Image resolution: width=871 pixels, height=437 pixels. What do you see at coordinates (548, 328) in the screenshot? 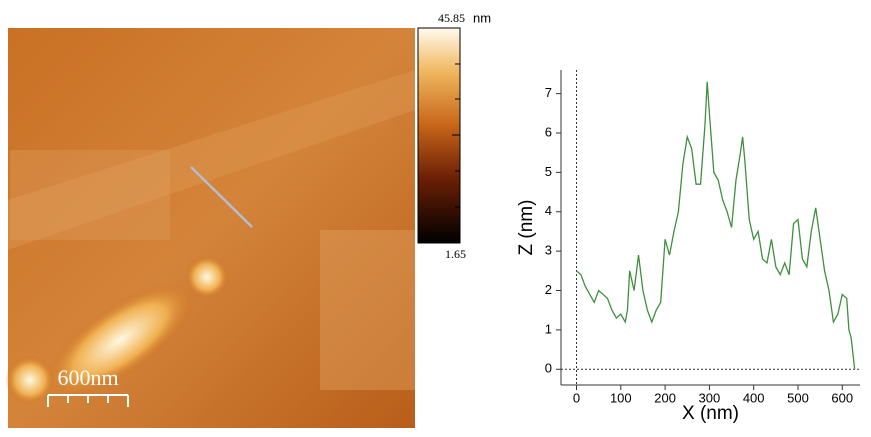
I see `y-tick-label: 1` at bounding box center [548, 328].